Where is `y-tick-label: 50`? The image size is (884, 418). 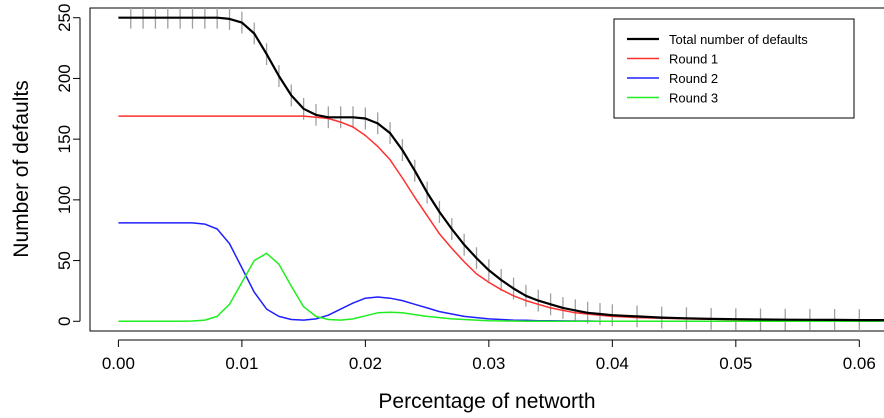 y-tick-label: 50 is located at coordinates (64, 260).